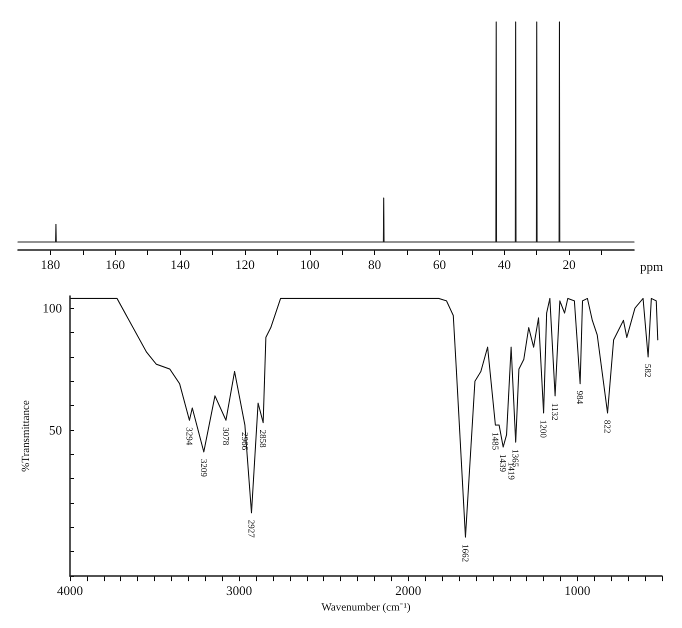 This screenshot has width=682, height=628. Describe the element at coordinates (577, 590) in the screenshot. I see `x-tick-label: 1000` at that location.